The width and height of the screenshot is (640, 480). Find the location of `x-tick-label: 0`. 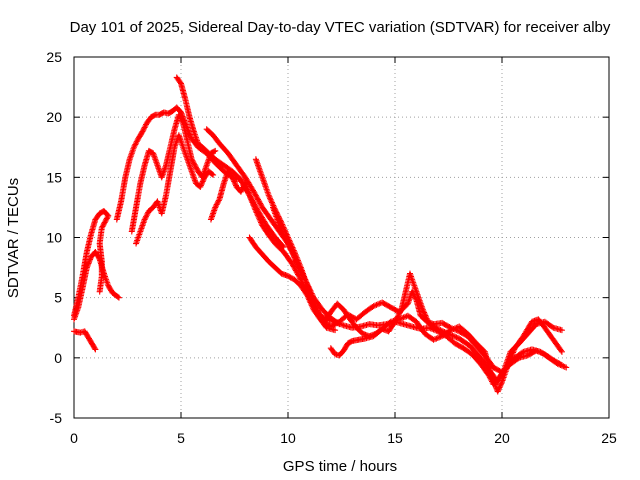

x-tick-label: 0 is located at coordinates (74, 438).